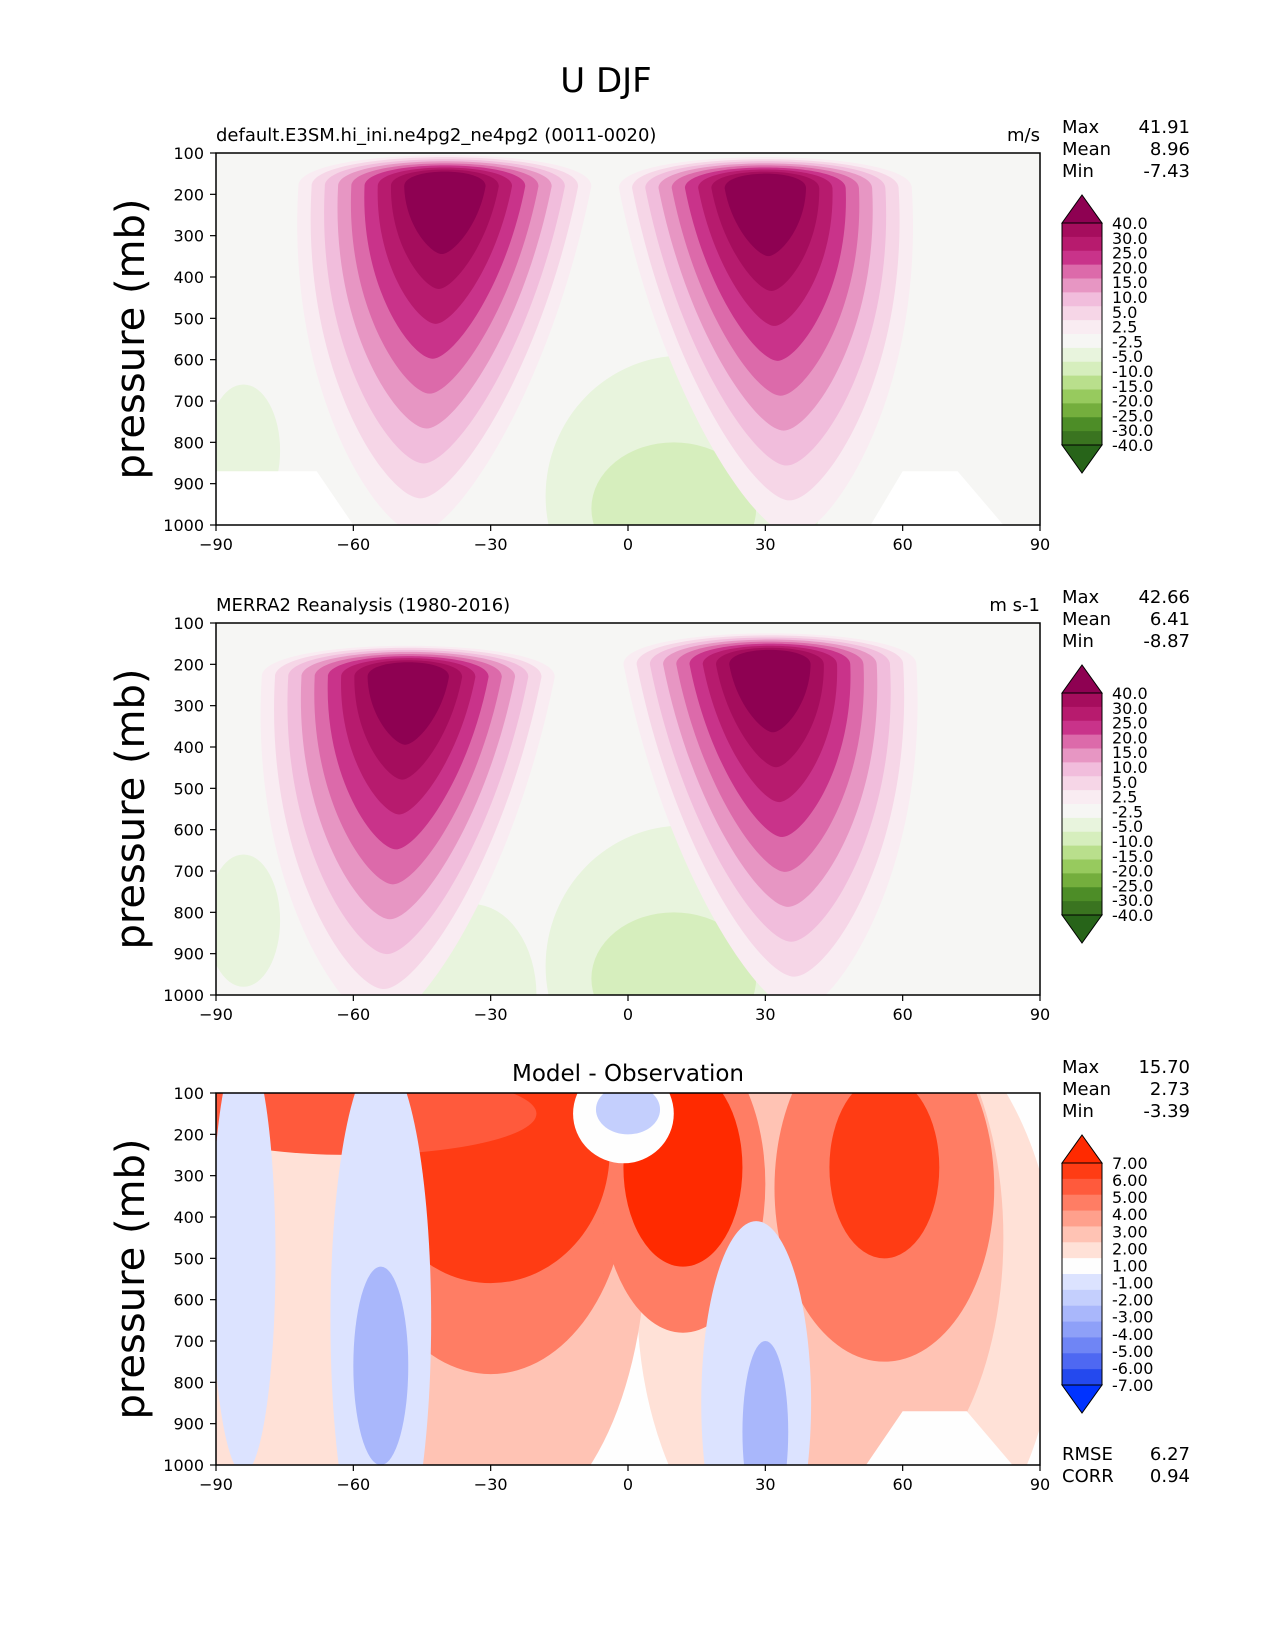 This screenshot has width=1275, height=1650. Describe the element at coordinates (765, 544) in the screenshot. I see `x-tick-label: 30` at that location.